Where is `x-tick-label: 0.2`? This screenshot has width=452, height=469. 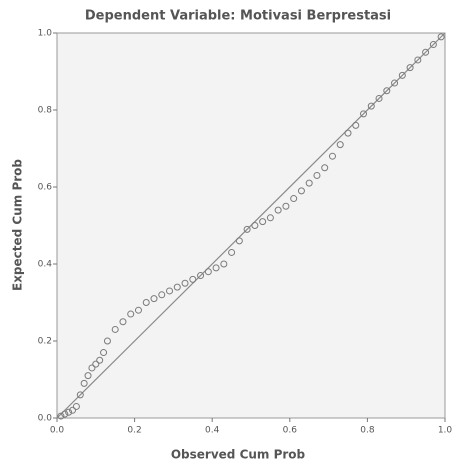 x-tick-label: 0.2 is located at coordinates (134, 431).